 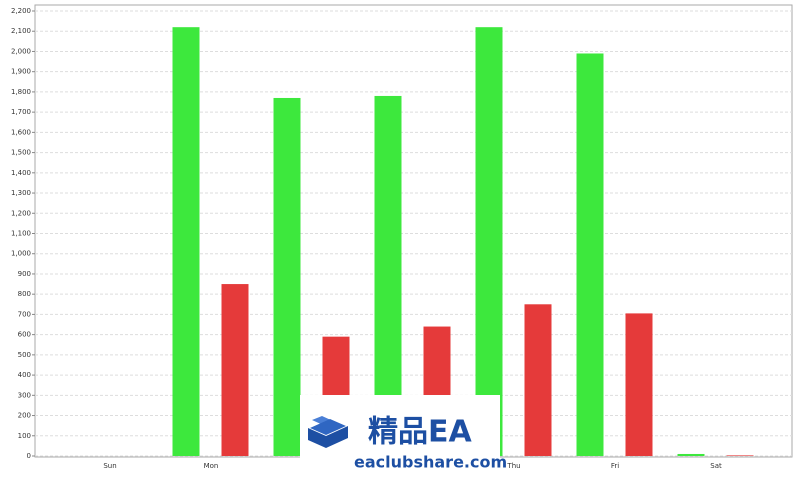 I want to click on y-tick-label: 900, so click(x=24, y=274).